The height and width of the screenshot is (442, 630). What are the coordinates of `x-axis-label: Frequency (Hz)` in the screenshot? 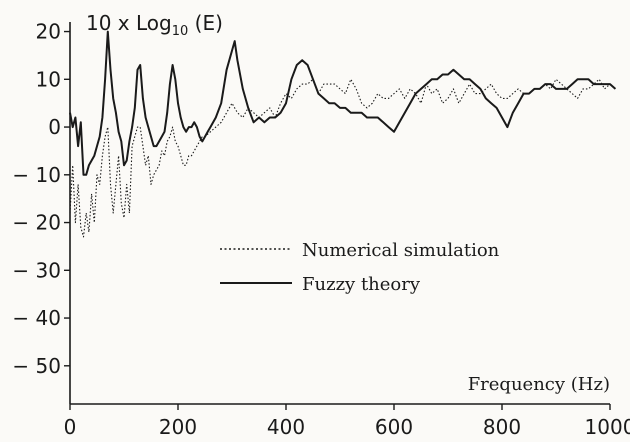 It's located at (539, 384).